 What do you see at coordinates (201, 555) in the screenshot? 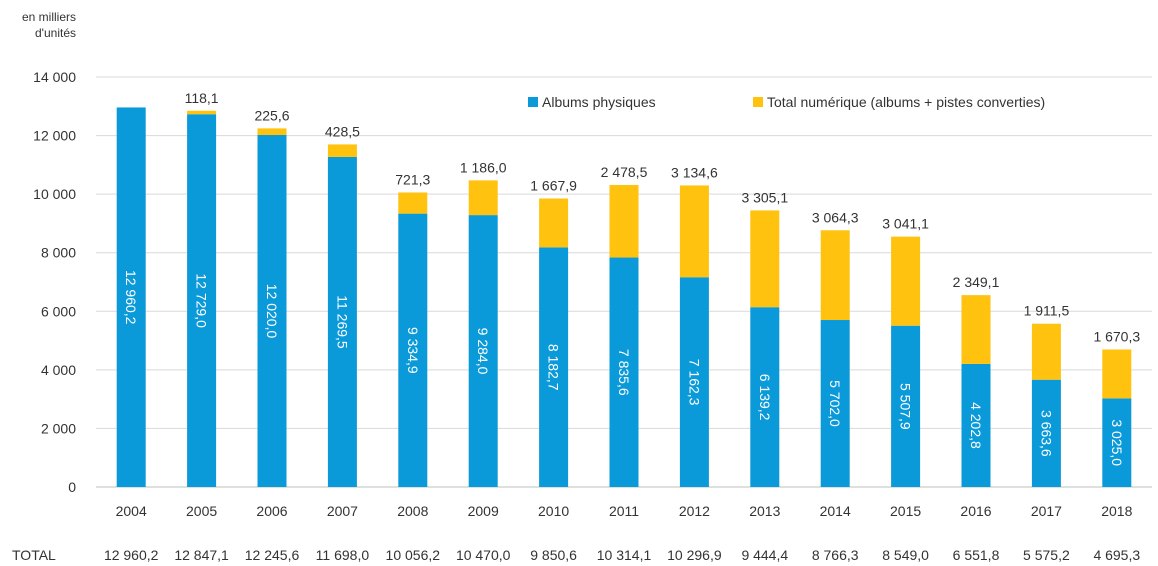
I see `total-value-2005: 12 847,1` at bounding box center [201, 555].